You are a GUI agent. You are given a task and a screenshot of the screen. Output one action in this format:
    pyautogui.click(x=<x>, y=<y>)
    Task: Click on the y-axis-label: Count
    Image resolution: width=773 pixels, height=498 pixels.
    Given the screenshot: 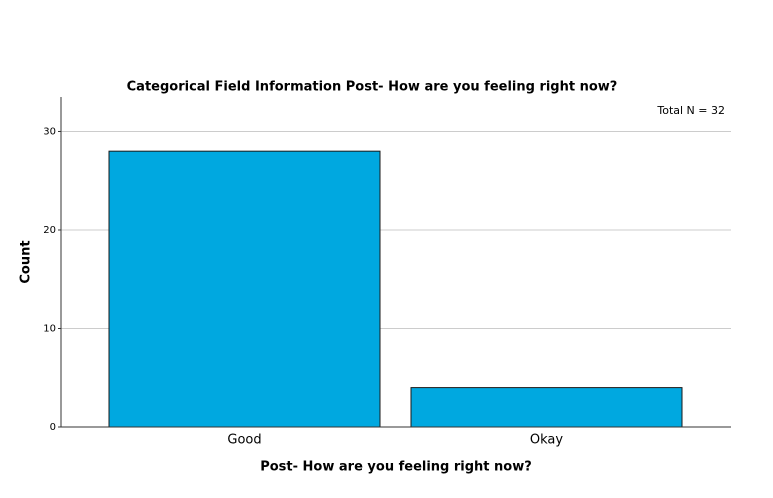 What is the action you would take?
    pyautogui.click(x=26, y=261)
    